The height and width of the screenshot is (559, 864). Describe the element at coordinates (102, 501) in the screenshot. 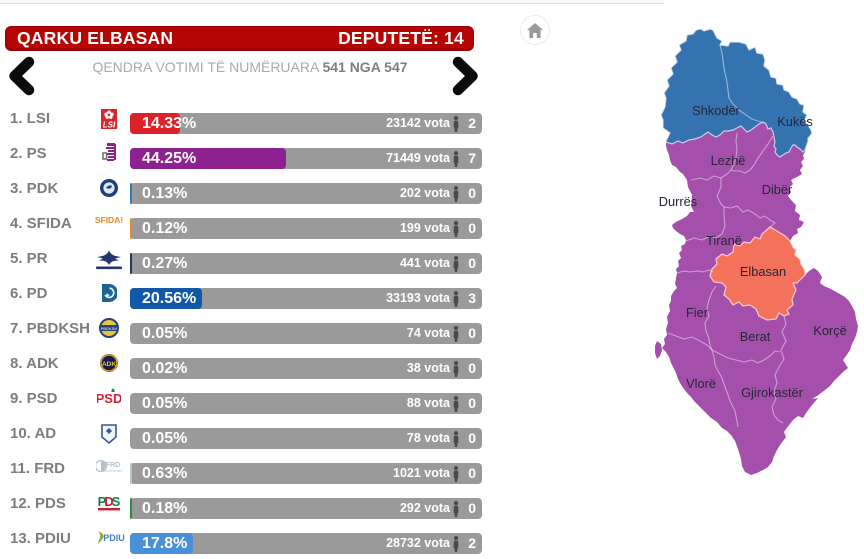

I see `svg-text: P` at that location.